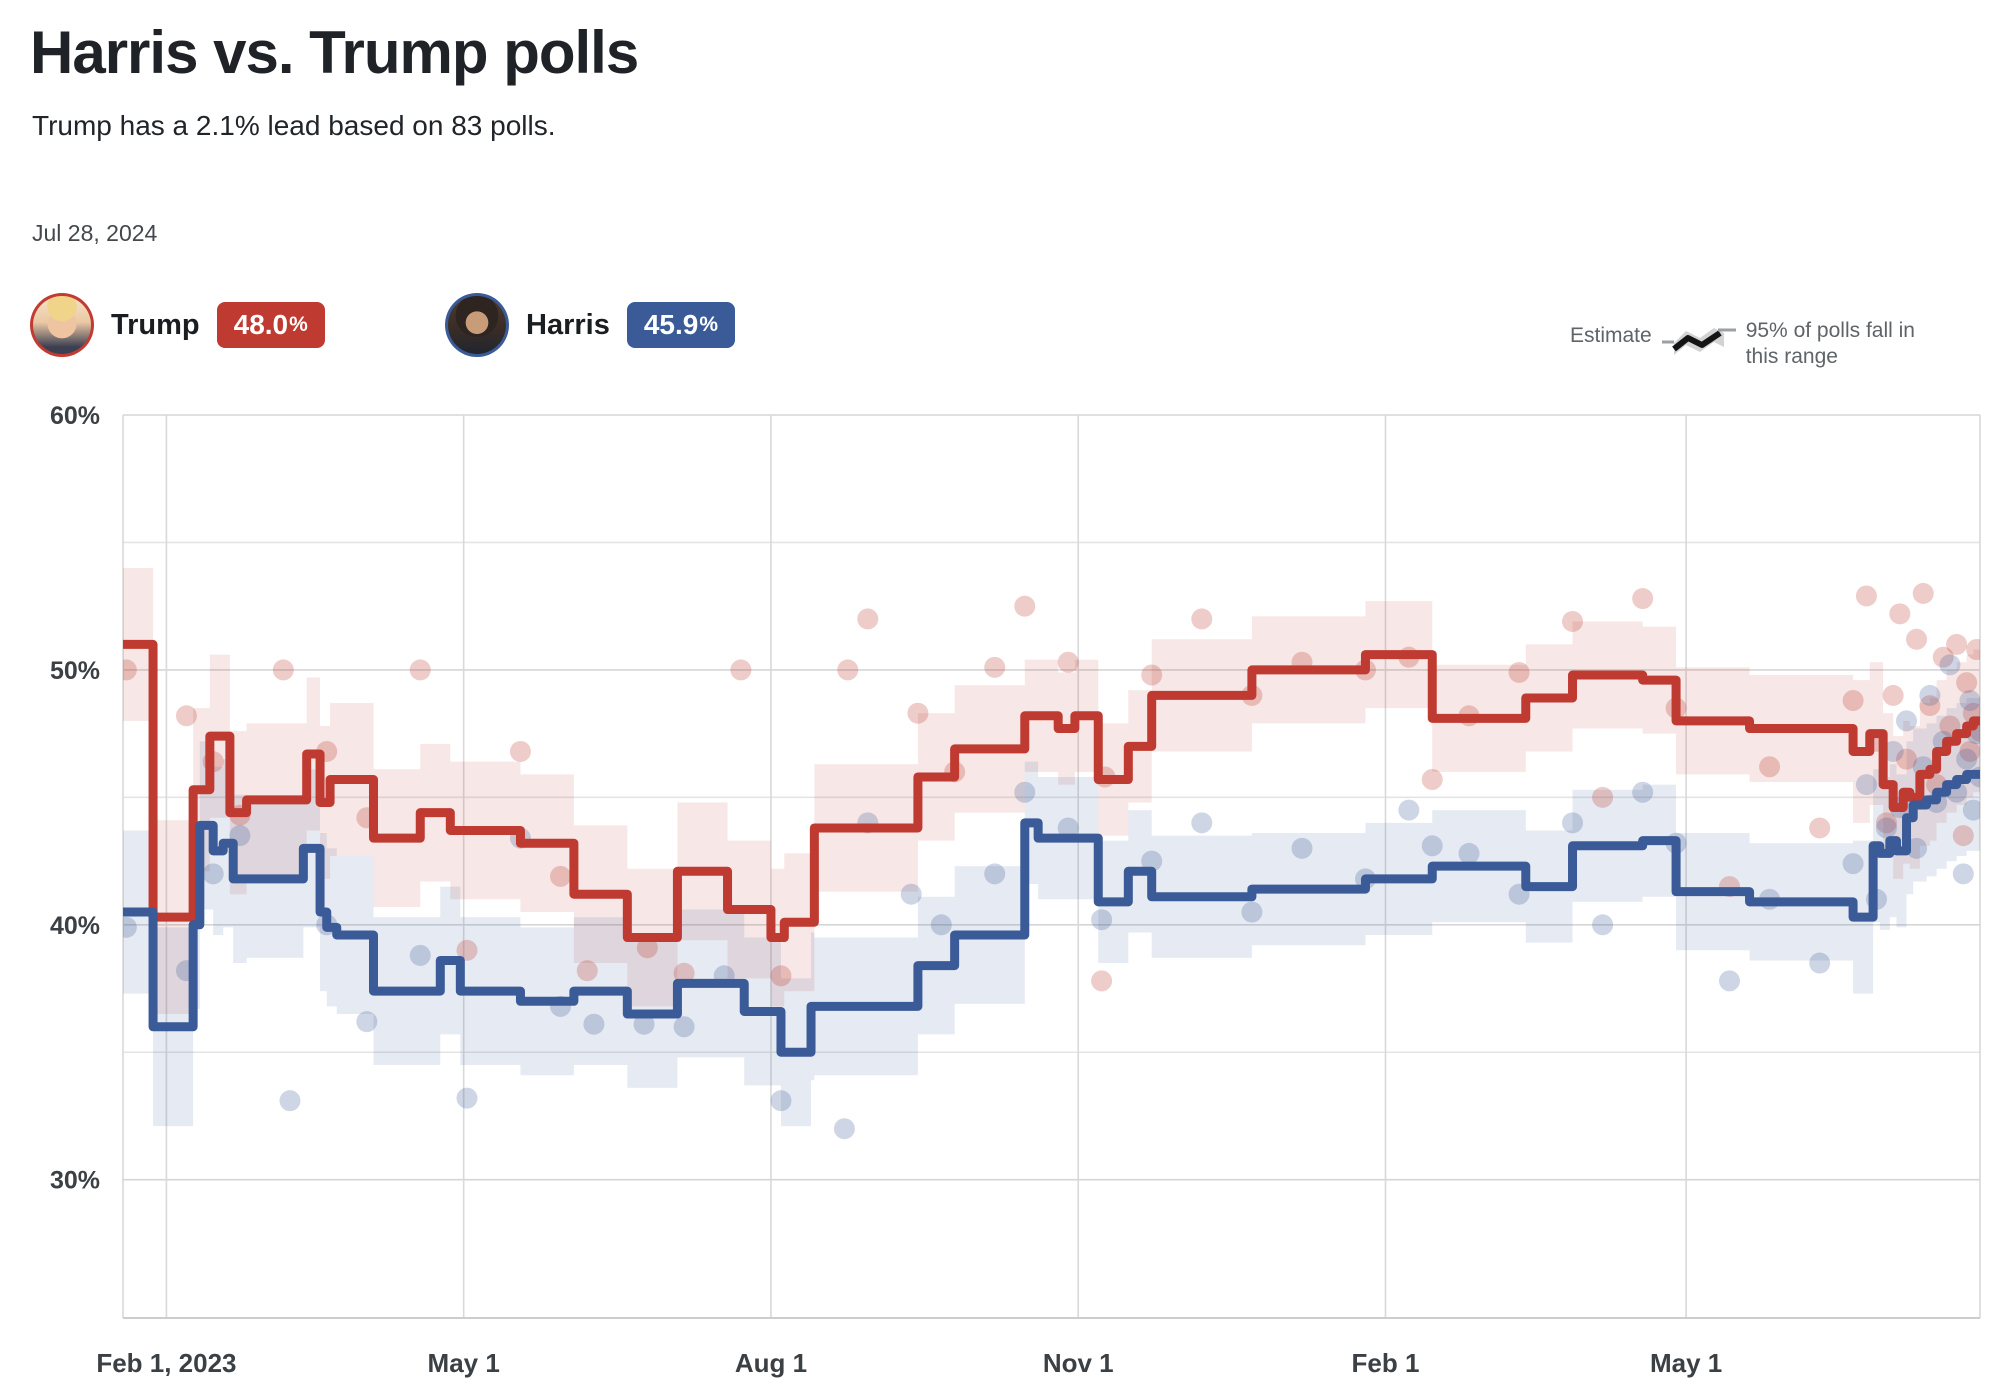 This screenshot has width=1999, height=1388. I want to click on harris-avatar, so click(477, 325).